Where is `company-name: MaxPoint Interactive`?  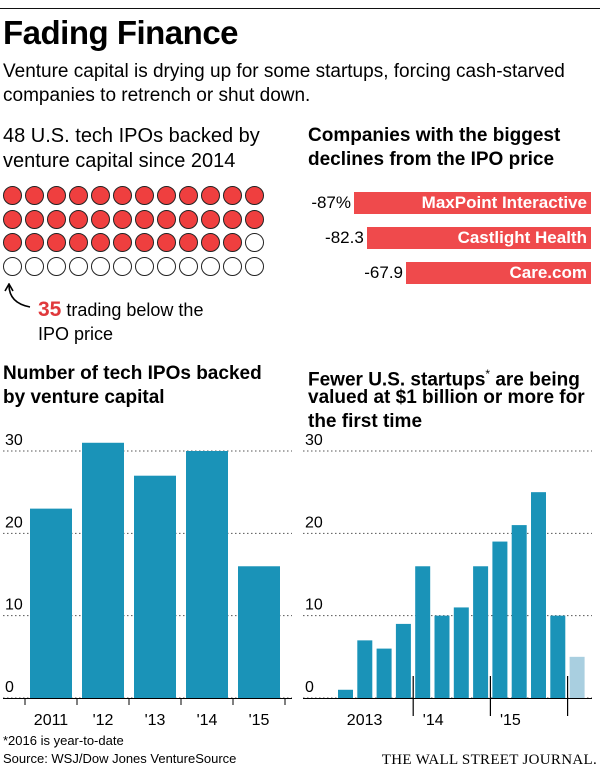 company-name: MaxPoint Interactive is located at coordinates (504, 202).